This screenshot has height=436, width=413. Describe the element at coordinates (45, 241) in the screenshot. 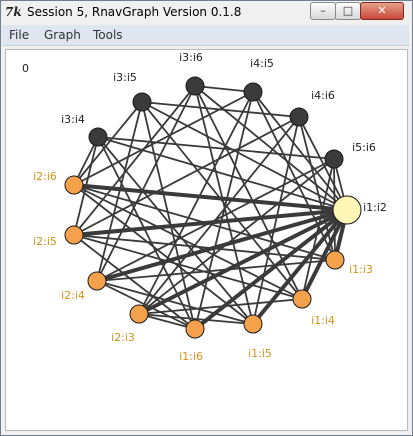

I see `node-label: i2:i5` at that location.